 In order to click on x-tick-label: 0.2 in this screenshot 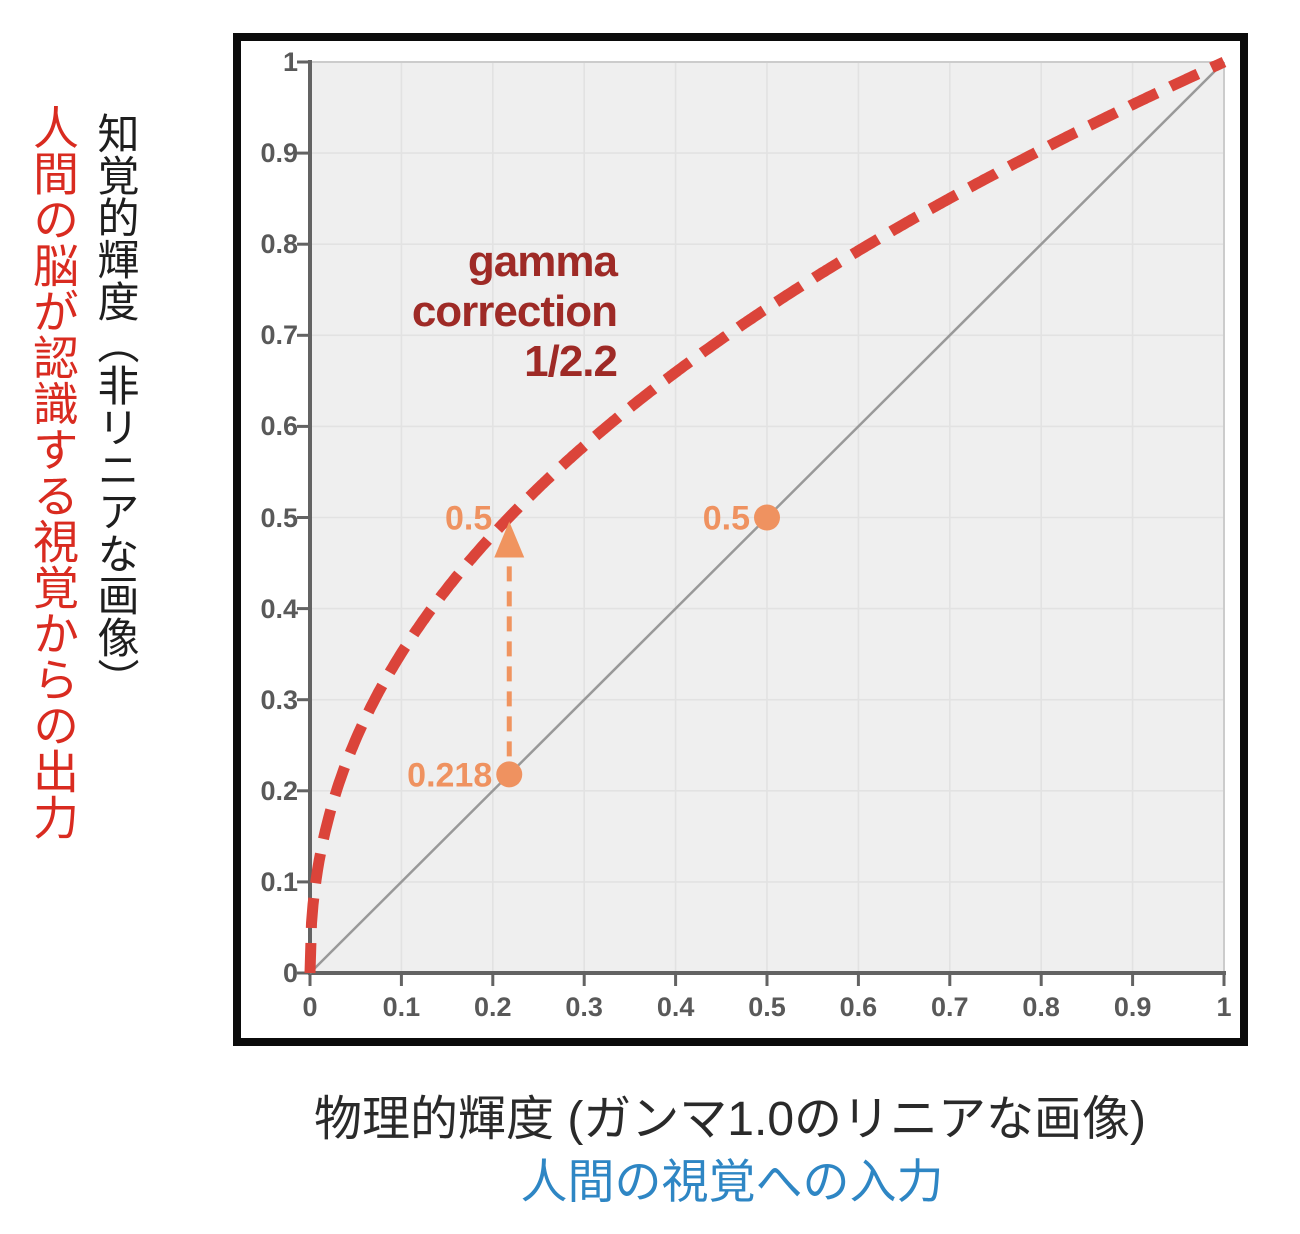, I will do `click(493, 1007)`.